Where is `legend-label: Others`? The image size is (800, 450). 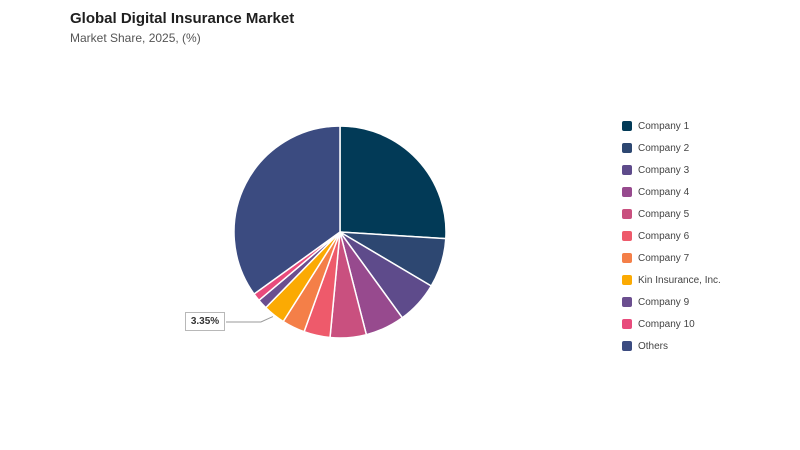
legend-label: Others is located at coordinates (653, 346).